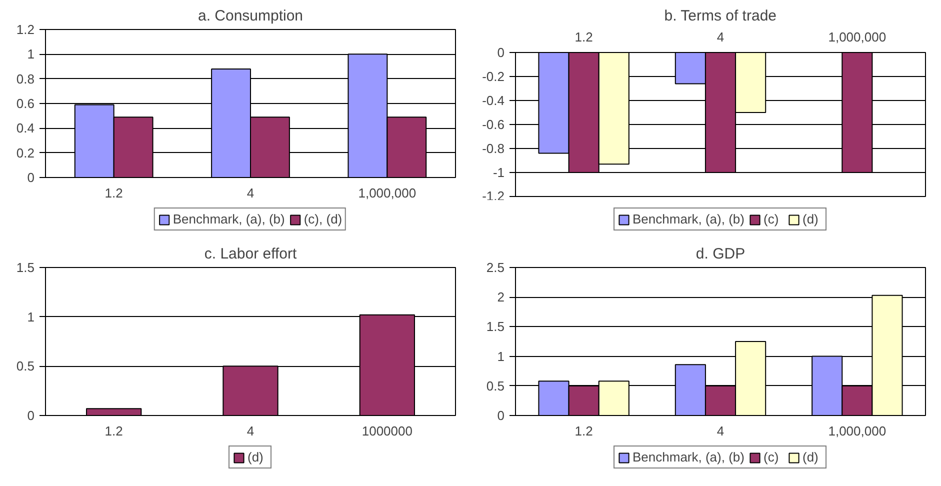 This screenshot has width=941, height=486. I want to click on y-tick-label: 0.4, so click(25, 128).